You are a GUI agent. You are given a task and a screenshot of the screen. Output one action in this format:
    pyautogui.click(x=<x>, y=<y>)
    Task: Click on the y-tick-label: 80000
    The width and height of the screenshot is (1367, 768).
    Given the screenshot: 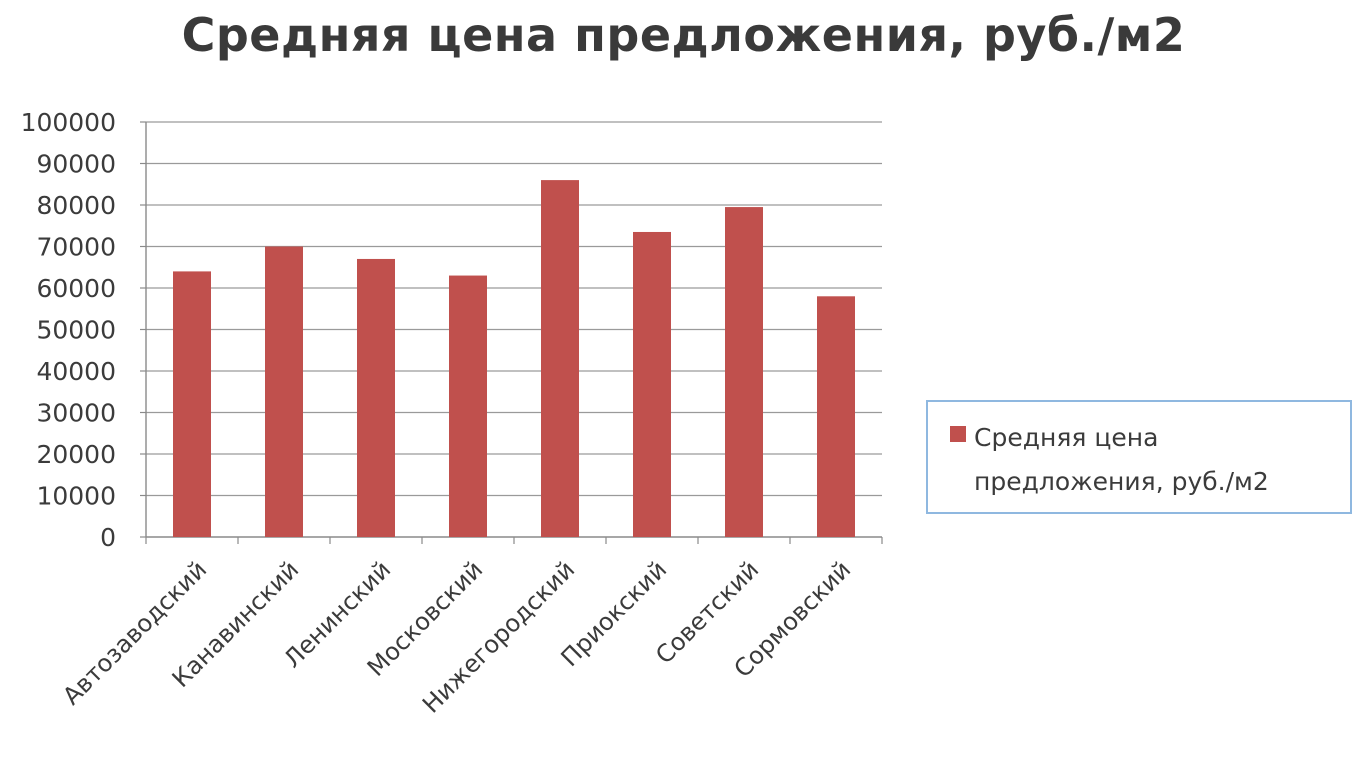 What is the action you would take?
    pyautogui.click(x=76, y=205)
    